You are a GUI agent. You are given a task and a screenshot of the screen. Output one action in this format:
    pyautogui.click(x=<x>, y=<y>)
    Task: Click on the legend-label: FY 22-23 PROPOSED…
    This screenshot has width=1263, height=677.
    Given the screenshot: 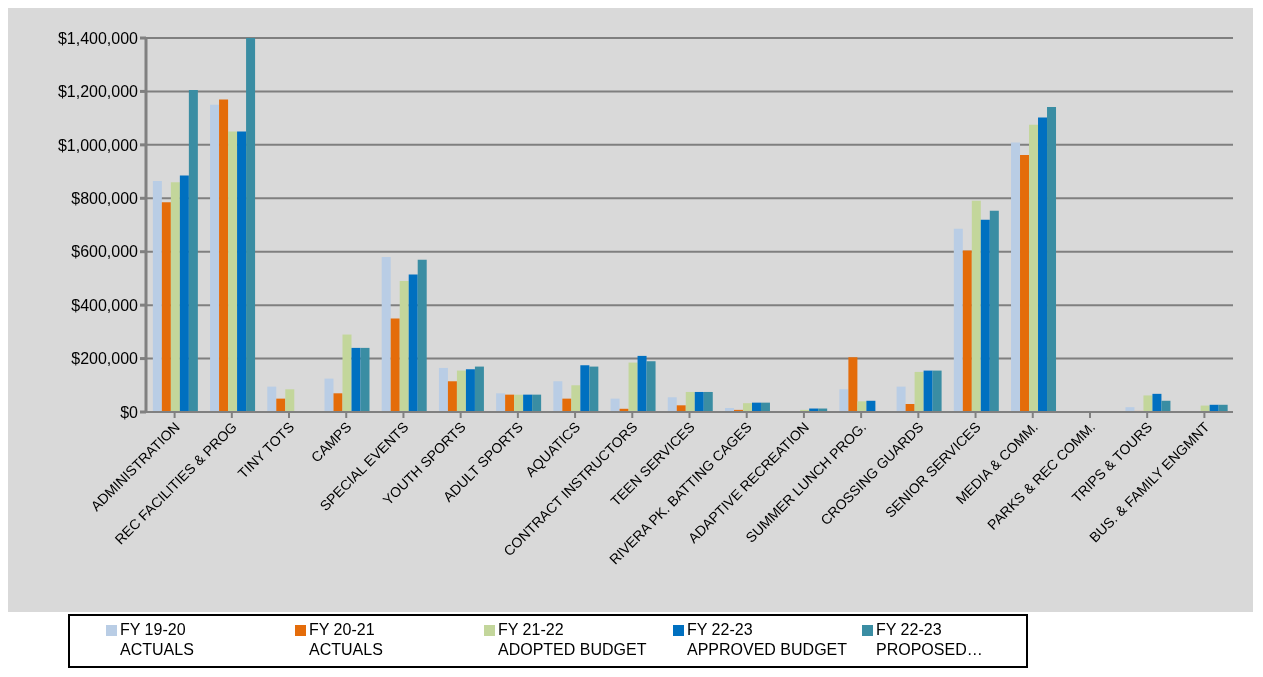 What is the action you would take?
    pyautogui.click(x=930, y=640)
    